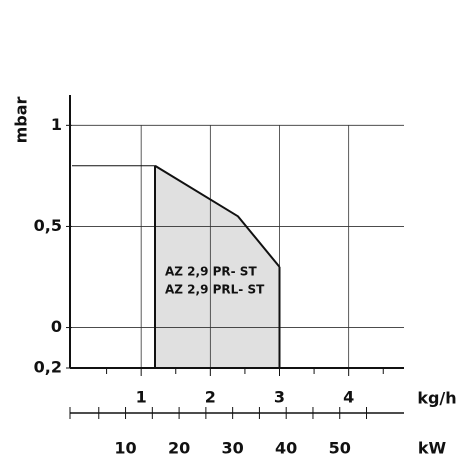  I want to click on annotation: AZ 2,9 PR- ST, so click(211, 272).